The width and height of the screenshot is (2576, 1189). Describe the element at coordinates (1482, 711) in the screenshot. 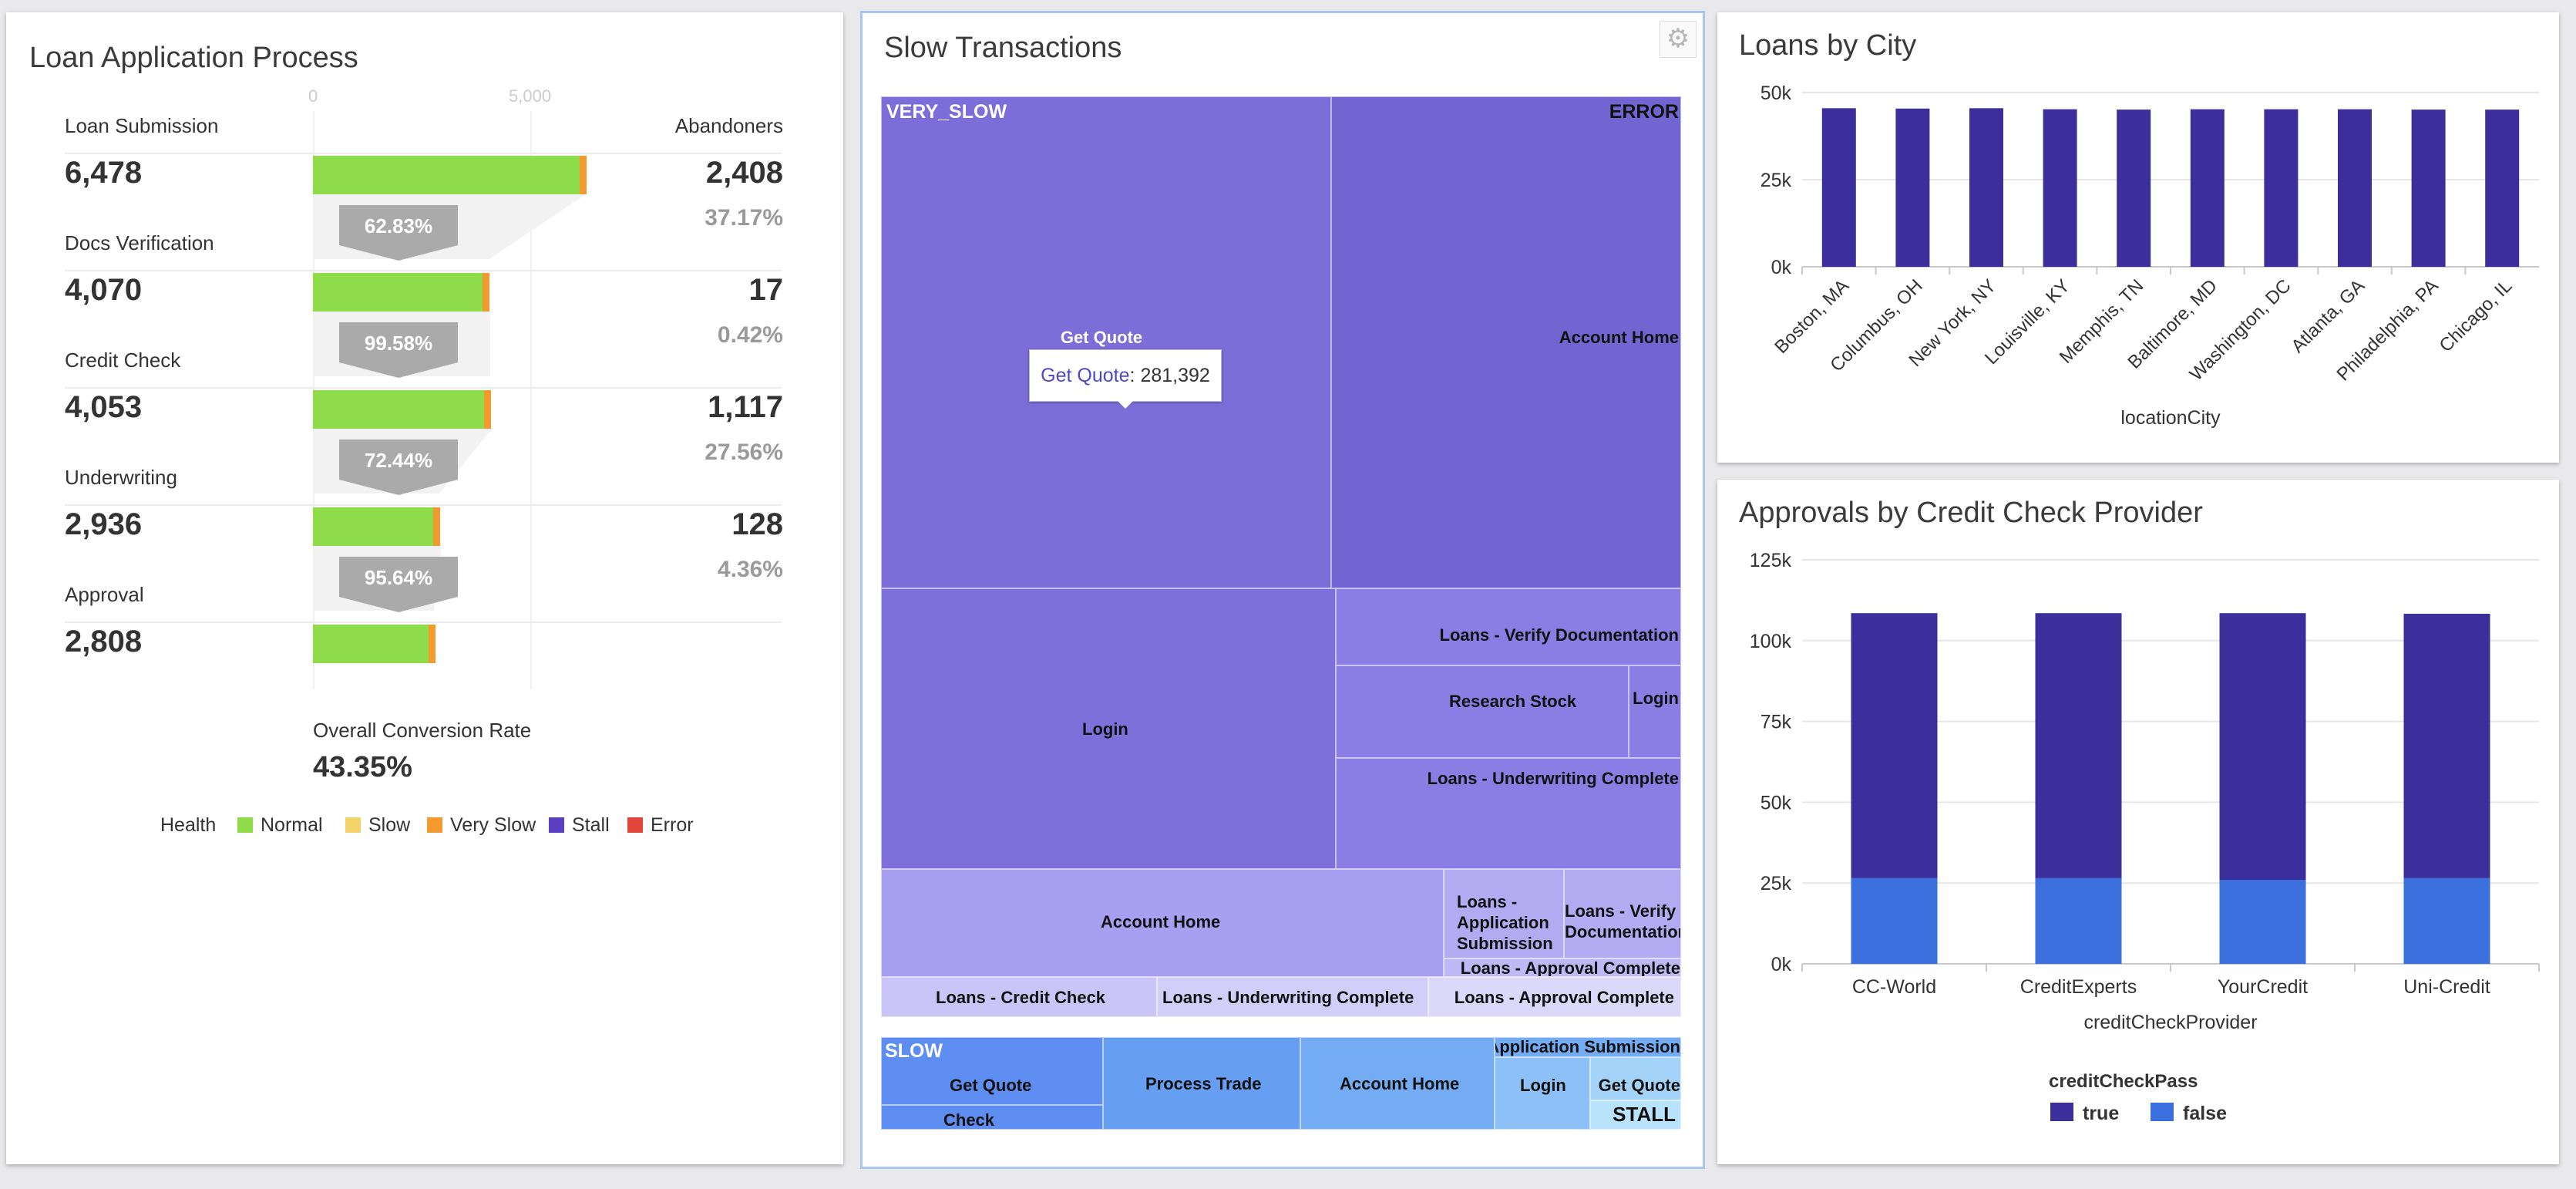

I see `treemap-cell-research-stock: Research Stock` at that location.